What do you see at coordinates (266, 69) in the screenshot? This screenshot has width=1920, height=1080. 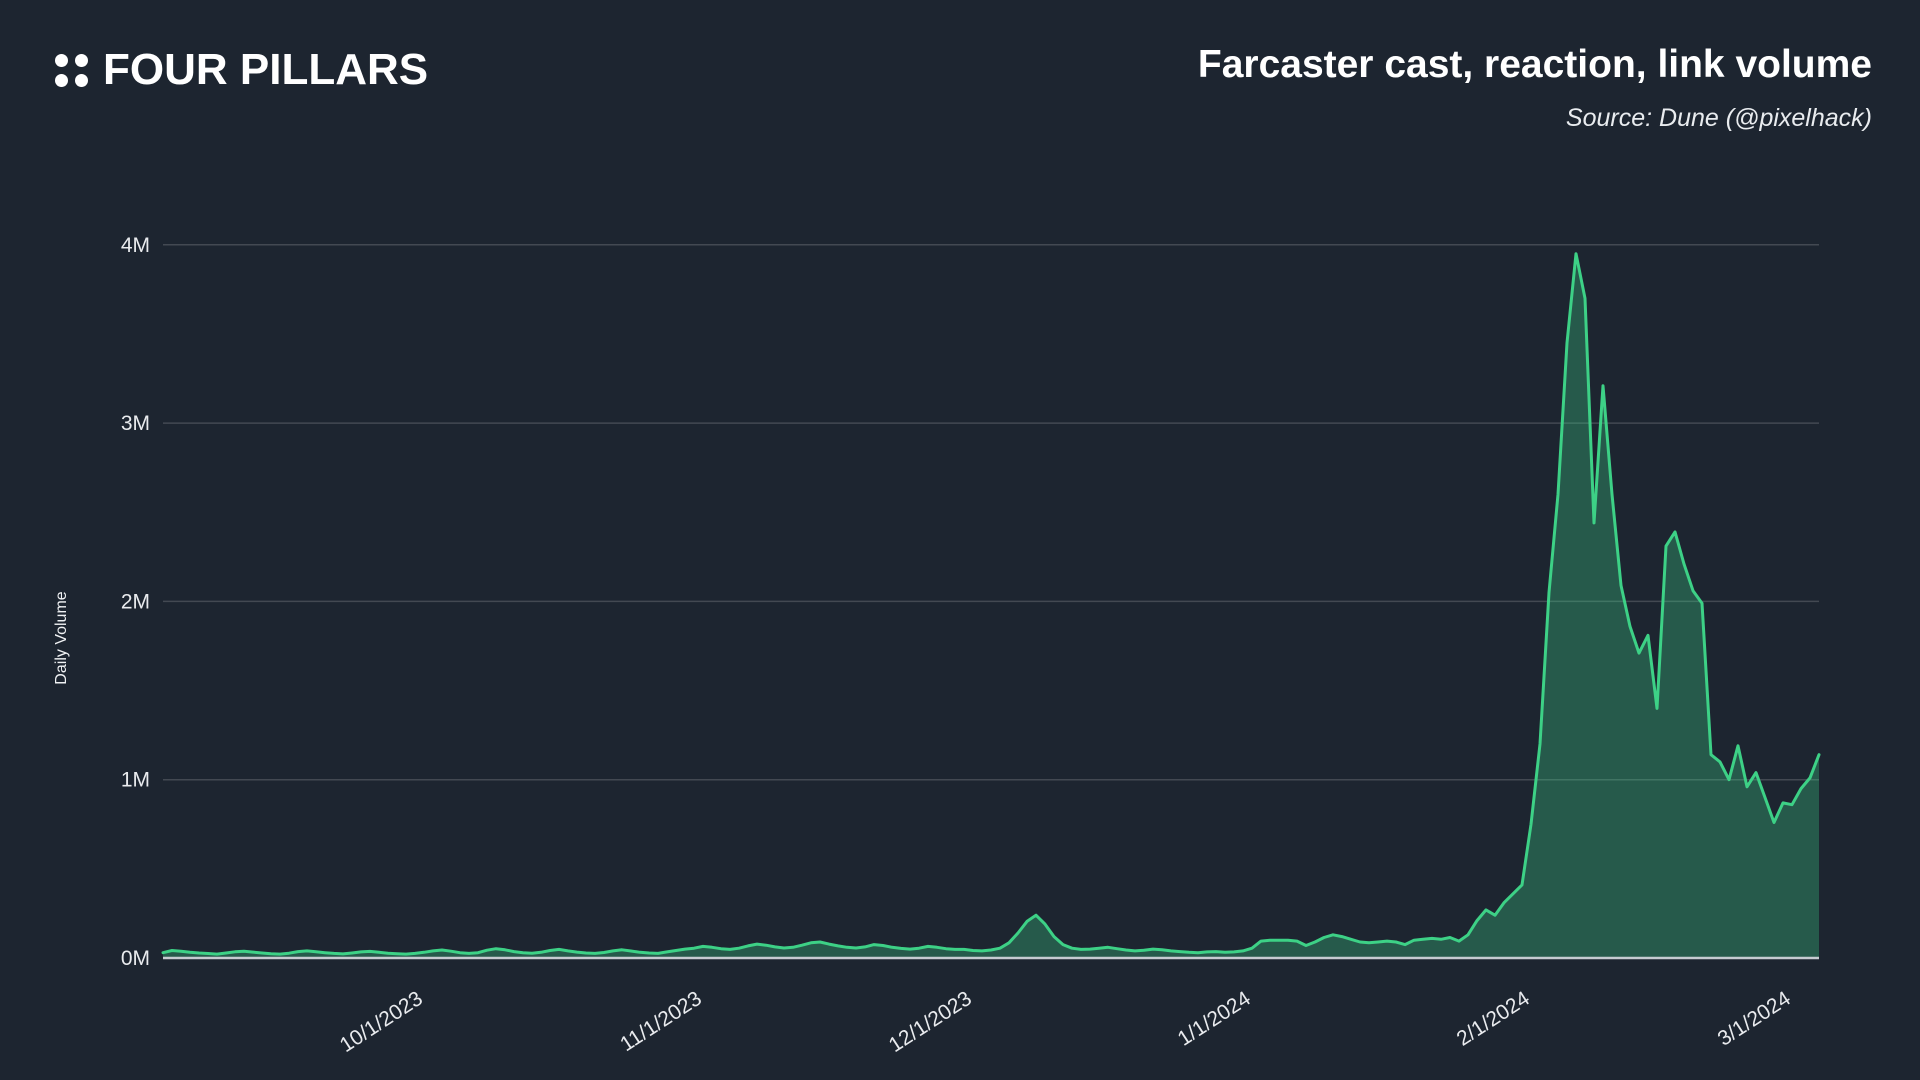 I see `logo-text: FOUR PILLARS` at bounding box center [266, 69].